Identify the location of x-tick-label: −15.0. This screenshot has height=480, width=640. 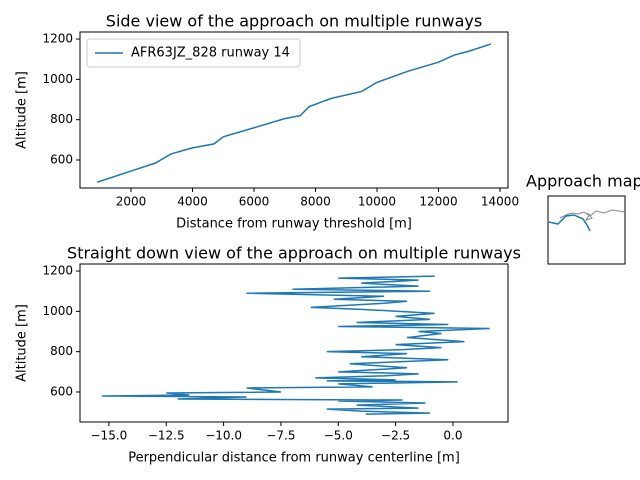
(109, 436).